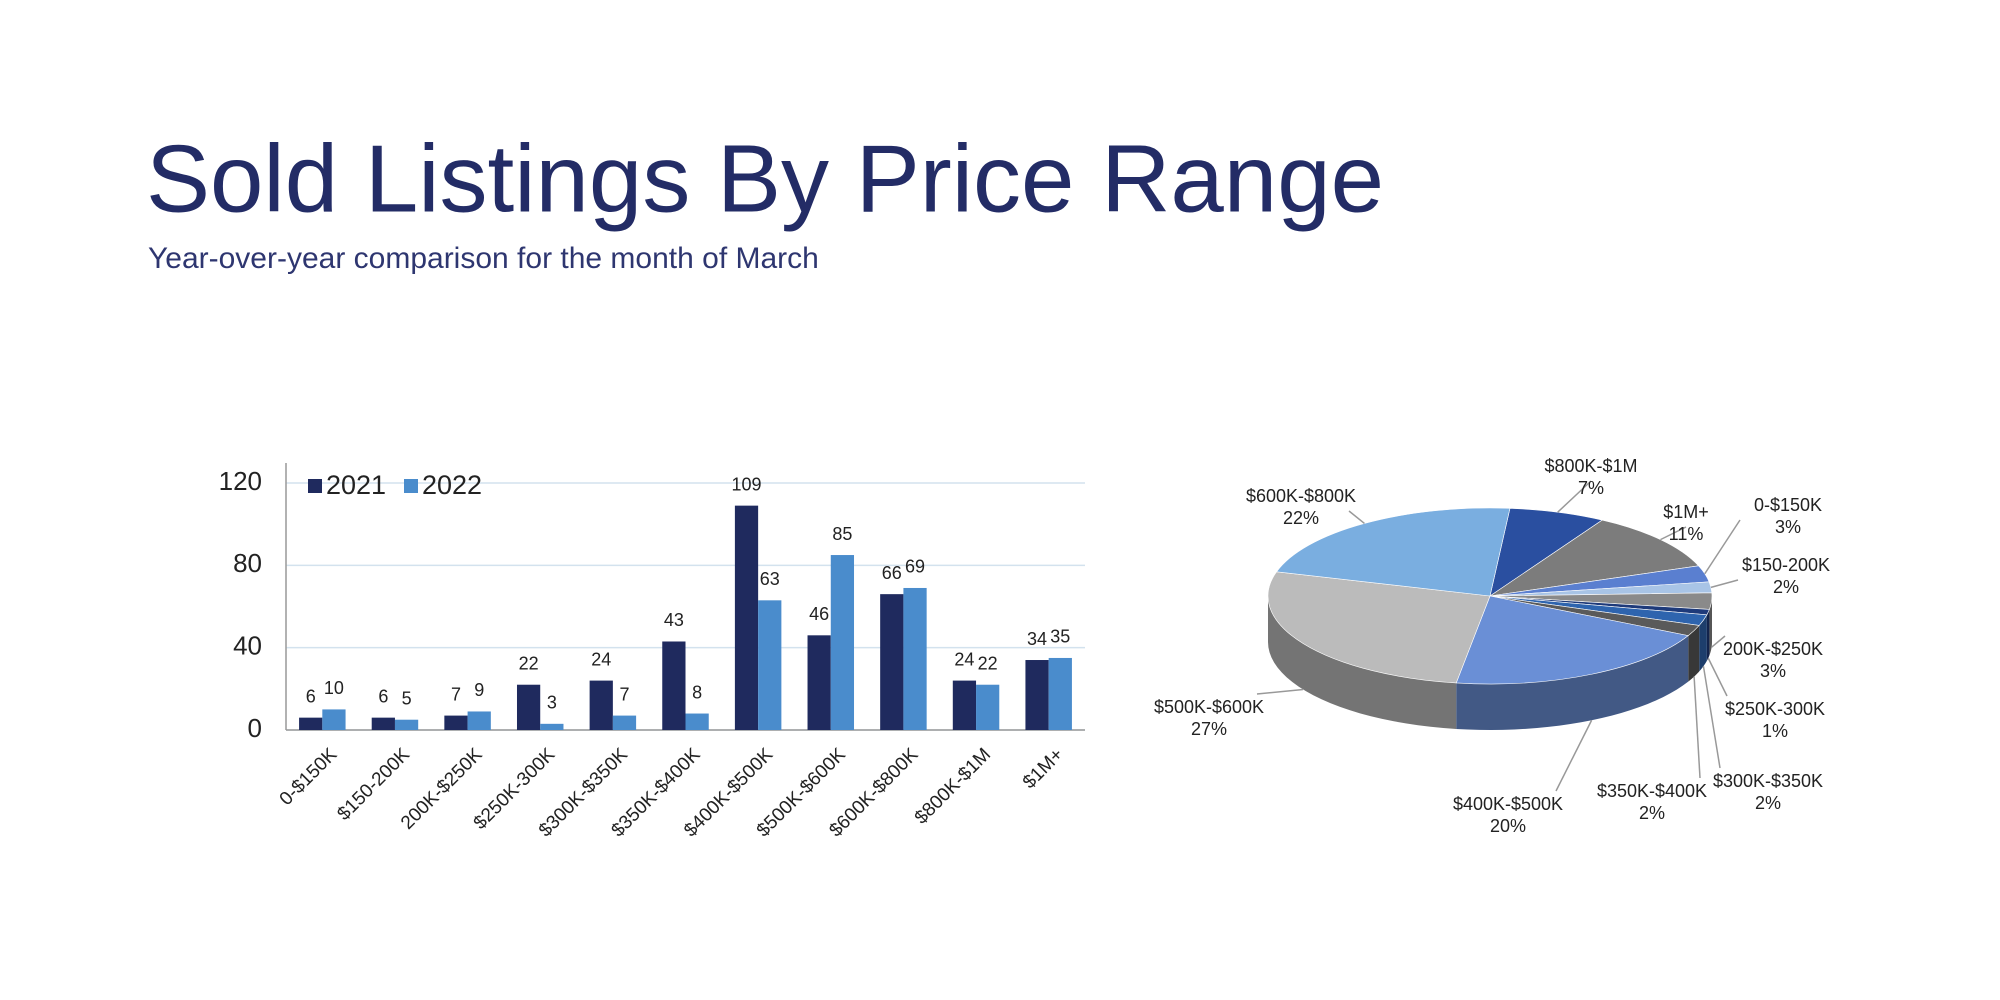 Image resolution: width=2000 pixels, height=1000 pixels. Describe the element at coordinates (334, 688) in the screenshot. I see `value-label: 10` at that location.